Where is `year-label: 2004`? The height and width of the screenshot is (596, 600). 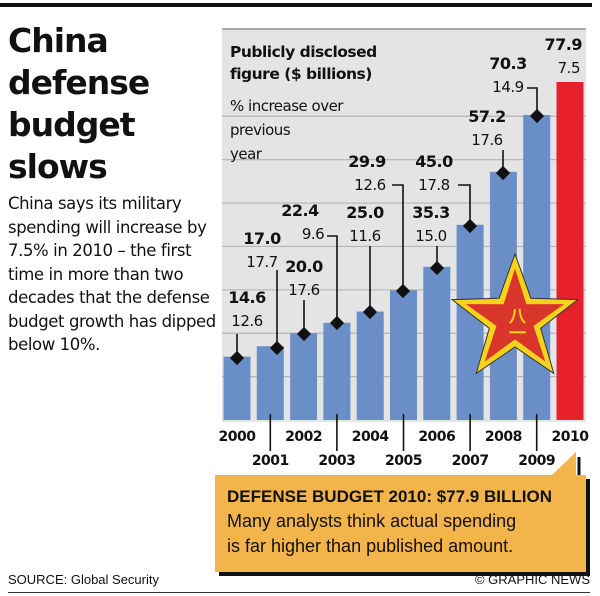
year-label: 2004 is located at coordinates (371, 437).